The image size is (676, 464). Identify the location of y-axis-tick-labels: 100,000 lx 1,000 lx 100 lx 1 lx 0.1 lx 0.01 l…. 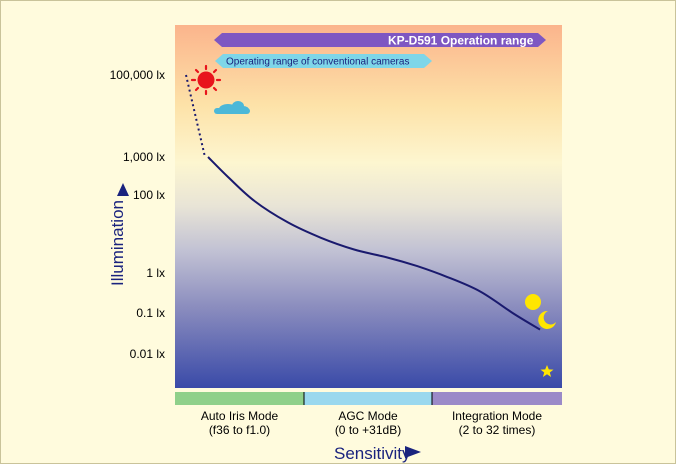
(137, 214).